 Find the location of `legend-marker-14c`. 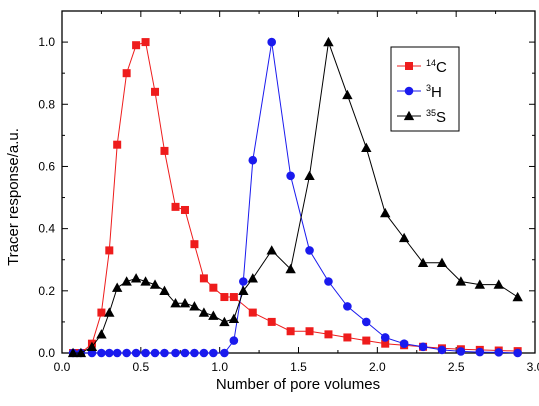

legend-marker-14c is located at coordinates (409, 66).